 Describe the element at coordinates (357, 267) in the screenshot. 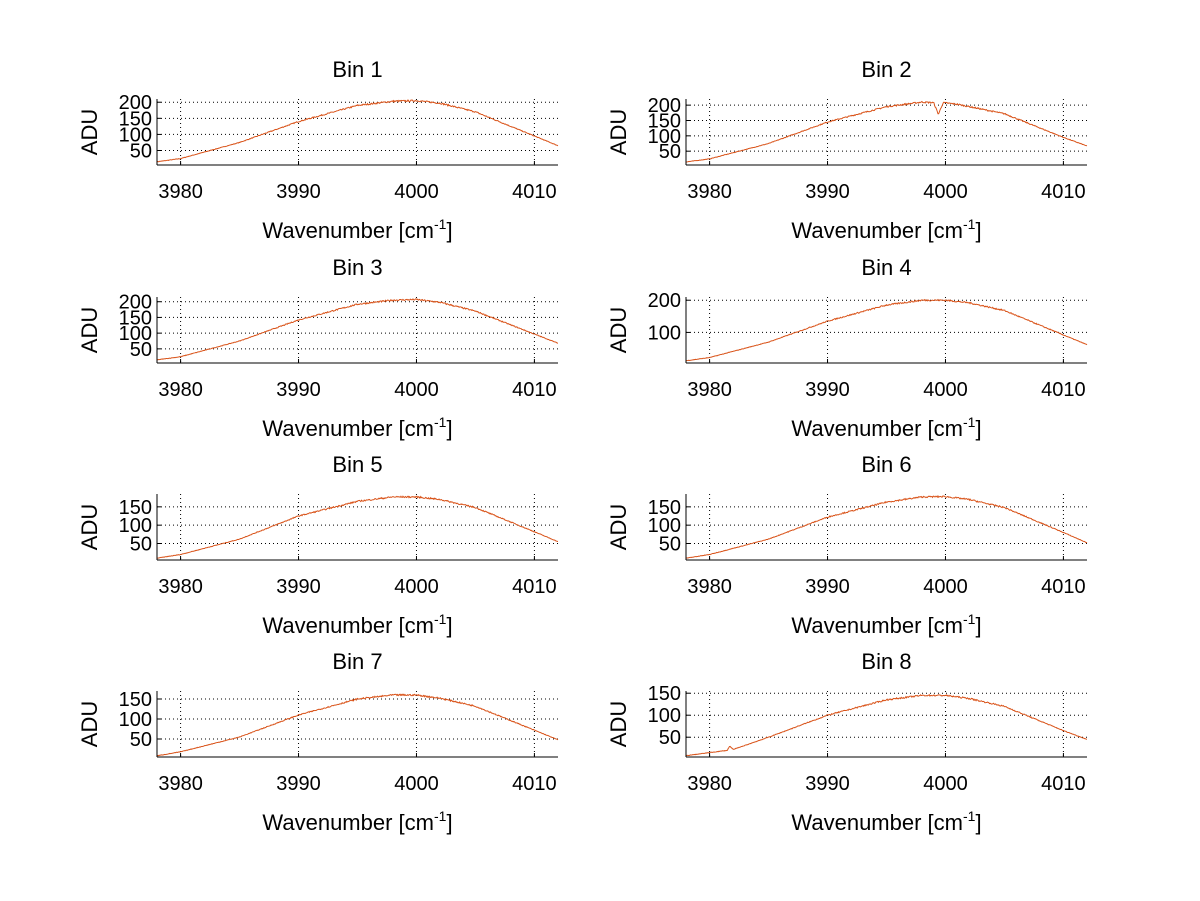

I see `subplot-title: Bin 3` at that location.